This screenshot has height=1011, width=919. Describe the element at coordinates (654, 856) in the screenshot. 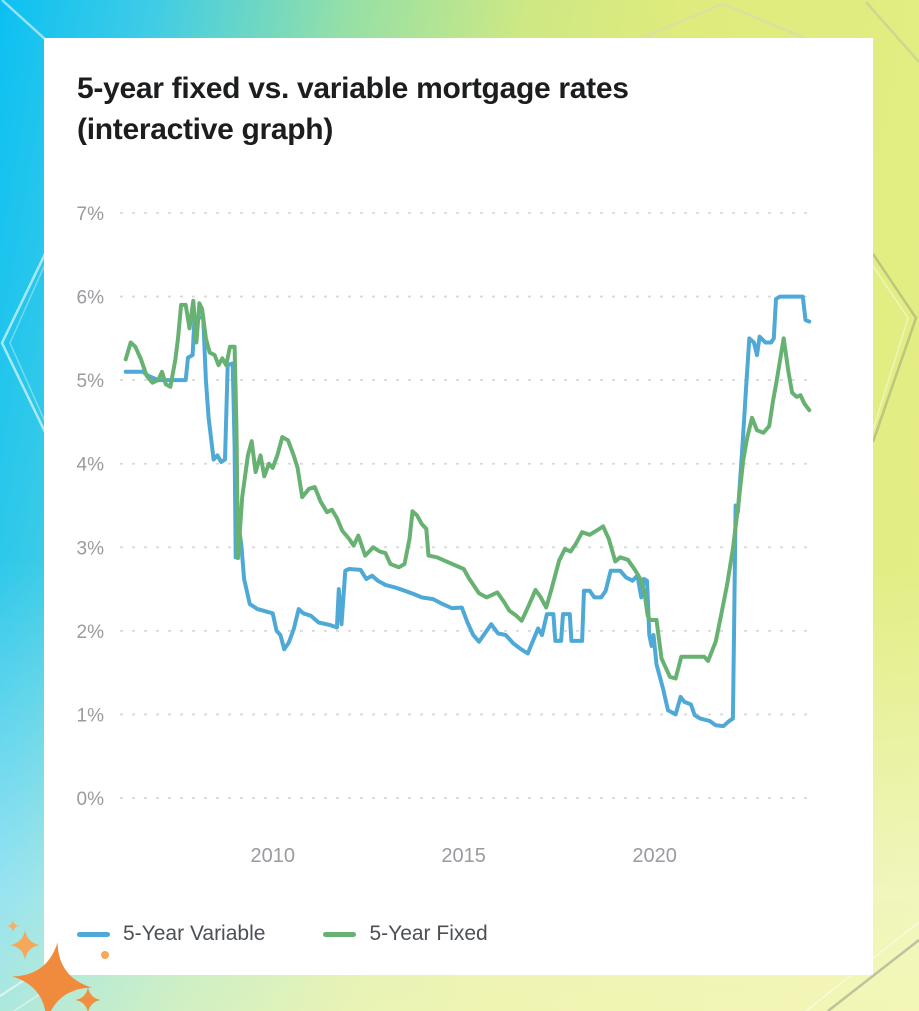

I see `svg-text: 2020` at that location.